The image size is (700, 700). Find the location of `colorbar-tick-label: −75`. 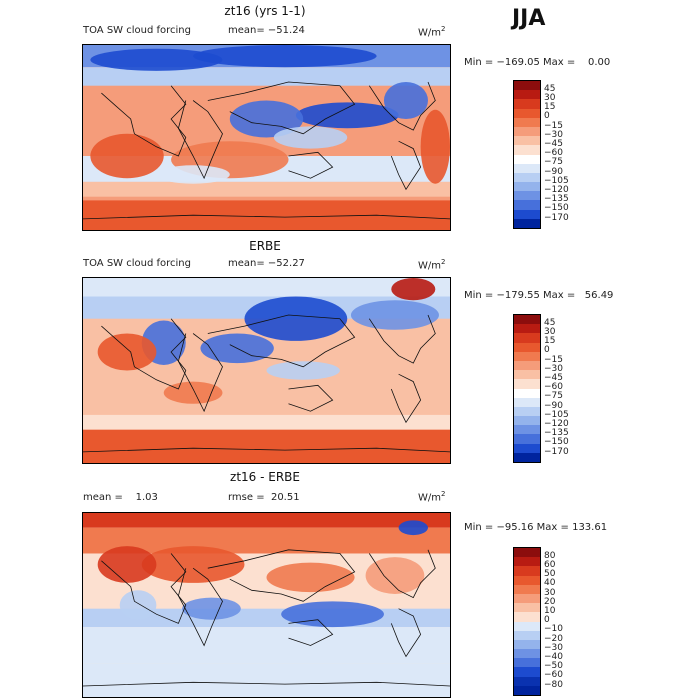

colorbar-tick-label: −75 is located at coordinates (553, 396).